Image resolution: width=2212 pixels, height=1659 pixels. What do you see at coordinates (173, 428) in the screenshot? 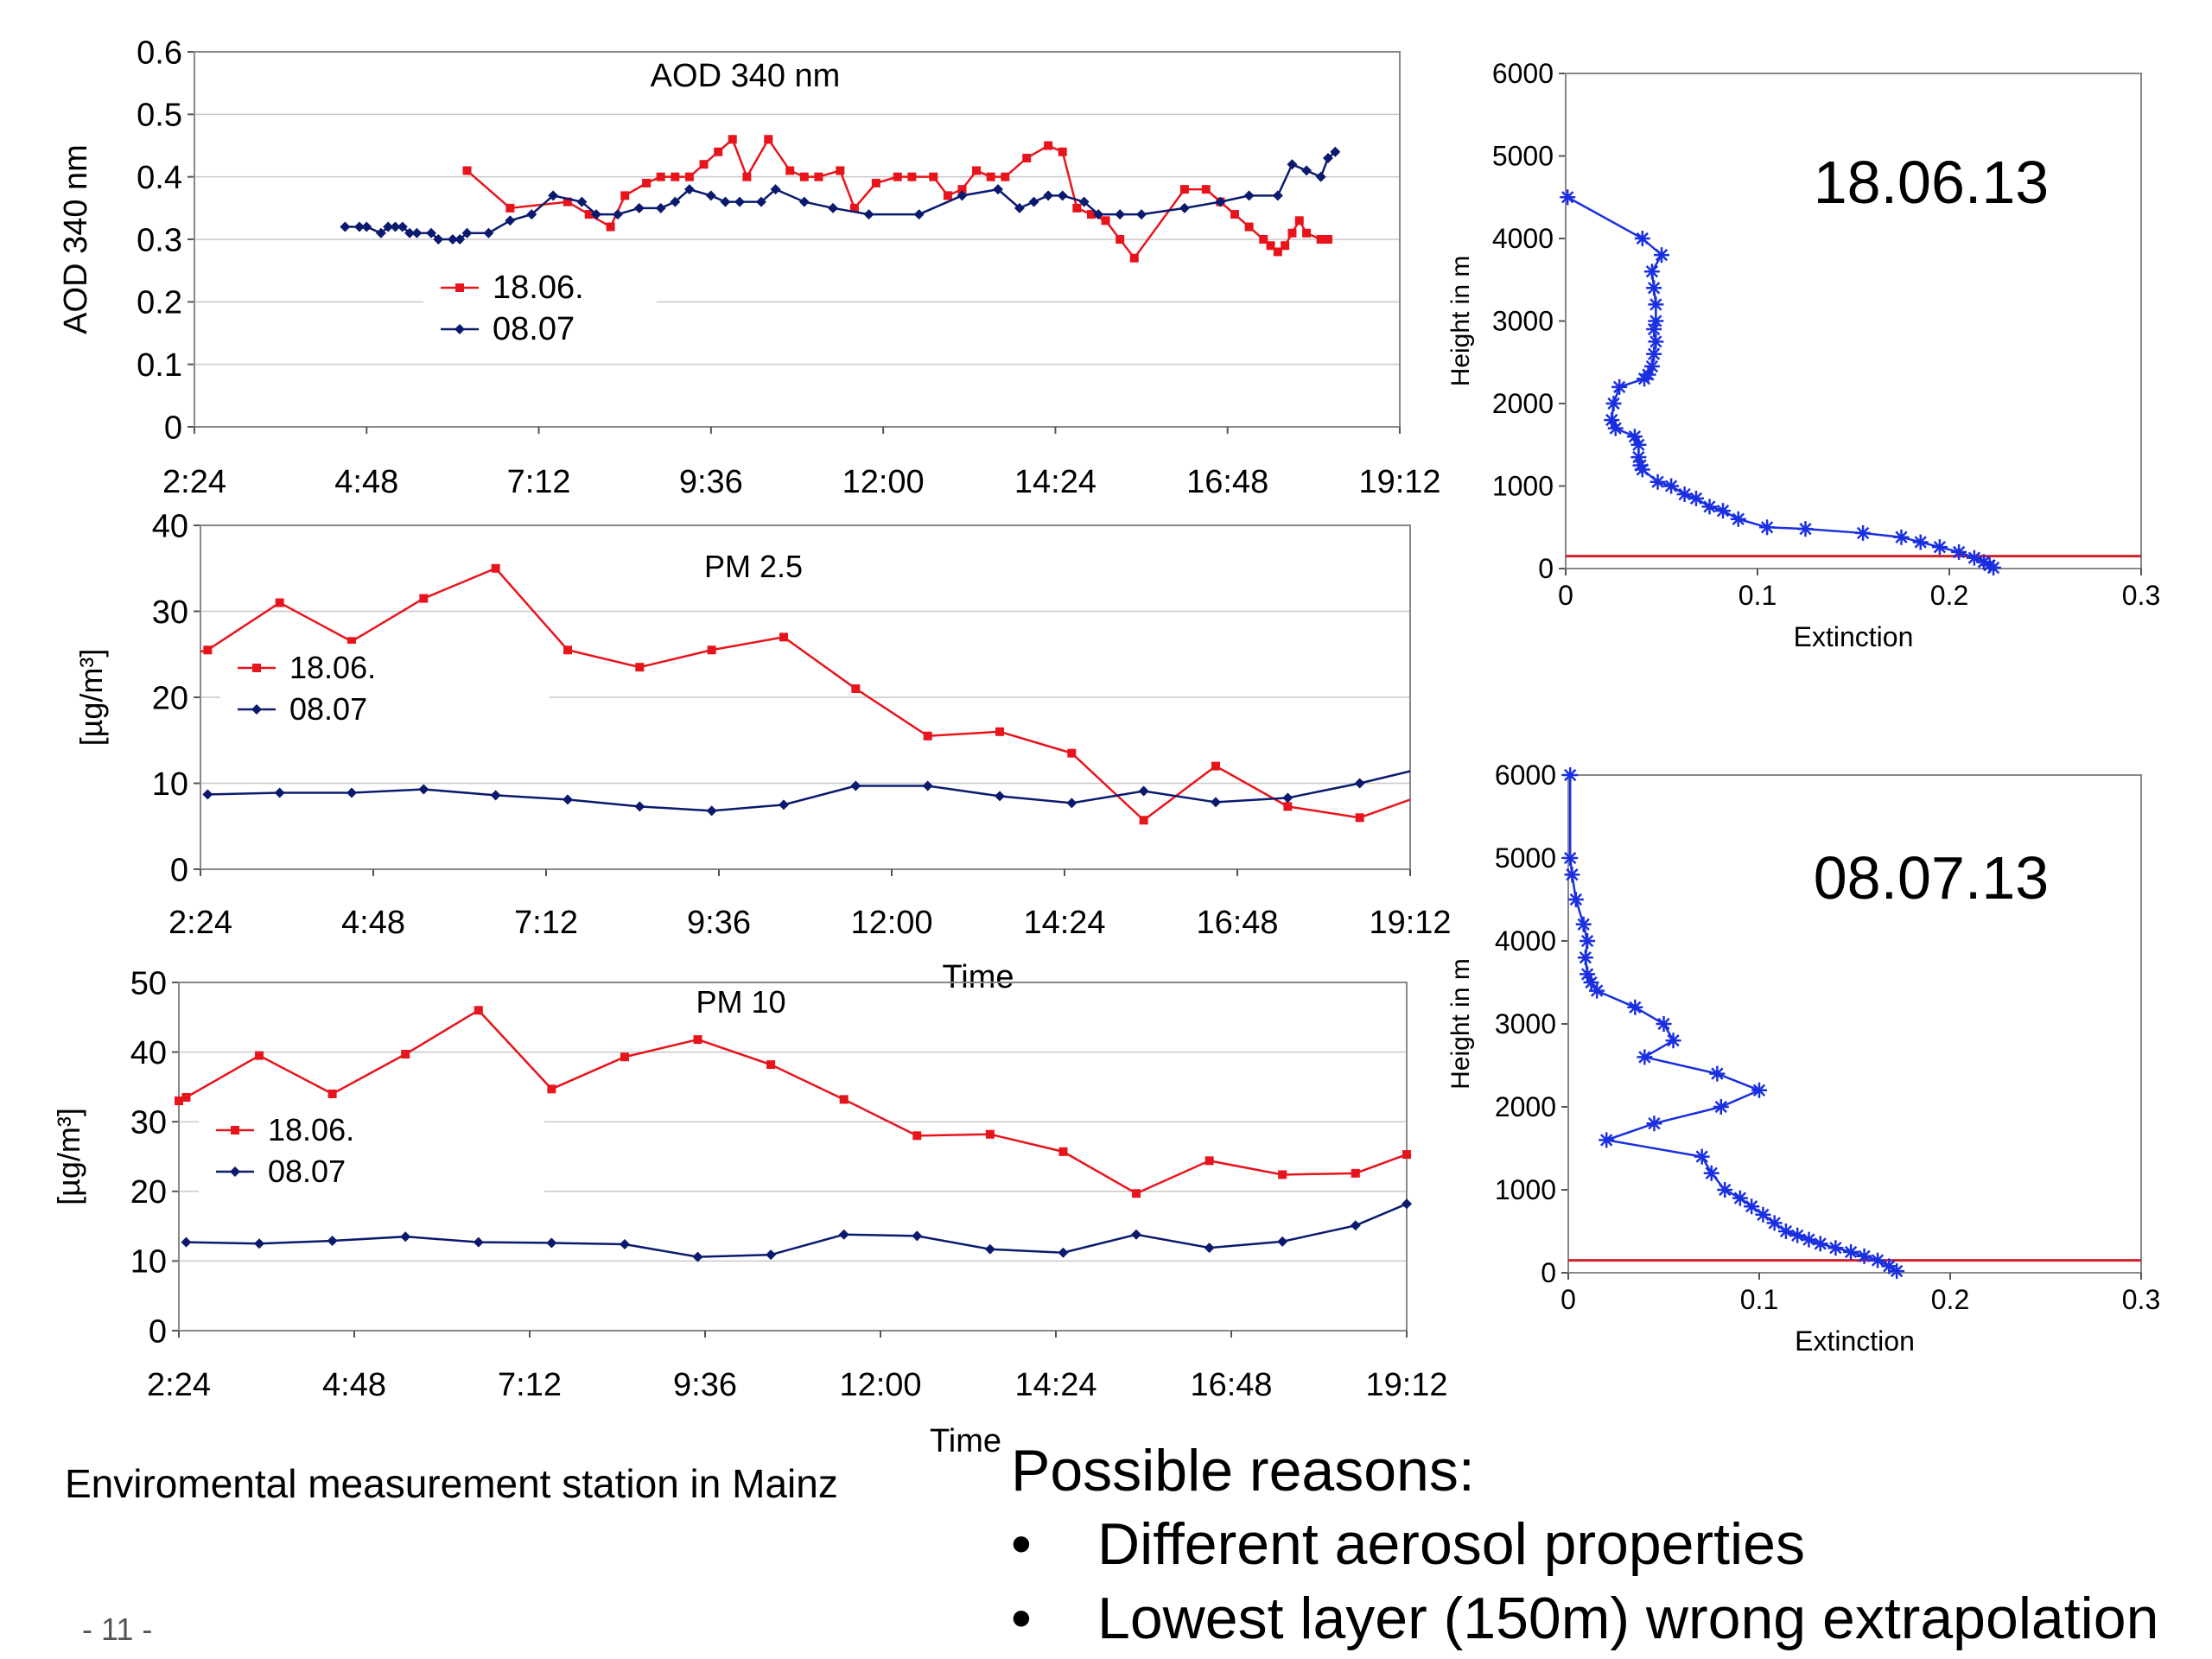
I see `y-tick-label: 0` at bounding box center [173, 428].